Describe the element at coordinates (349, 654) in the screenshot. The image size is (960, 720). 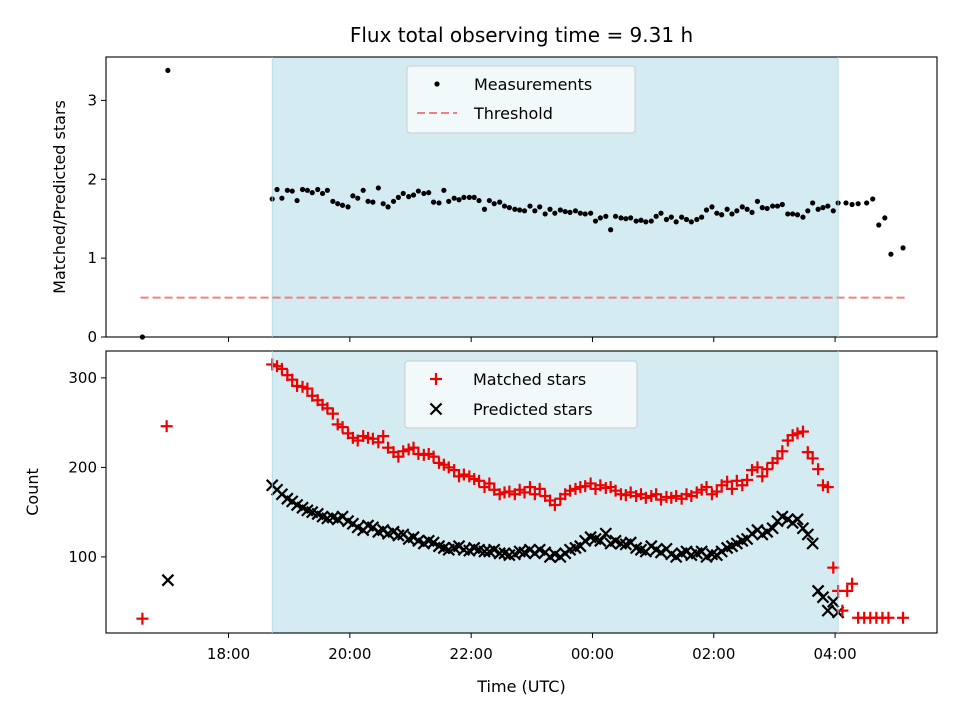
I see `x-tick-label: 20:00` at that location.